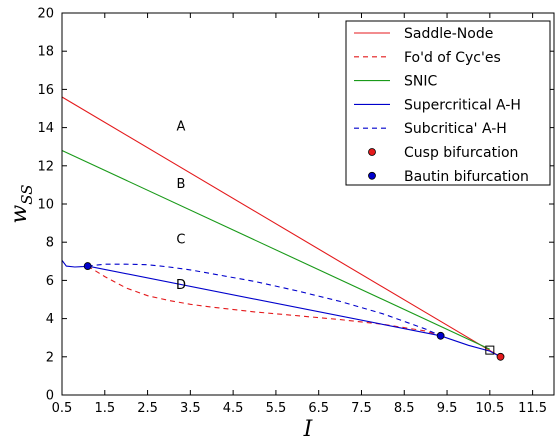 The height and width of the screenshot is (441, 558). Describe the element at coordinates (181, 285) in the screenshot. I see `region-label-D: D` at that location.